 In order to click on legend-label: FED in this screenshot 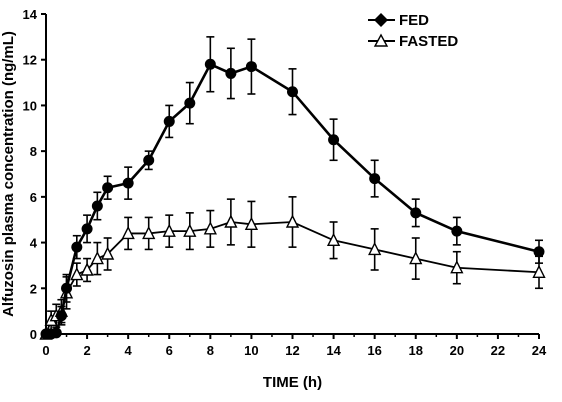, I will do `click(414, 20)`.